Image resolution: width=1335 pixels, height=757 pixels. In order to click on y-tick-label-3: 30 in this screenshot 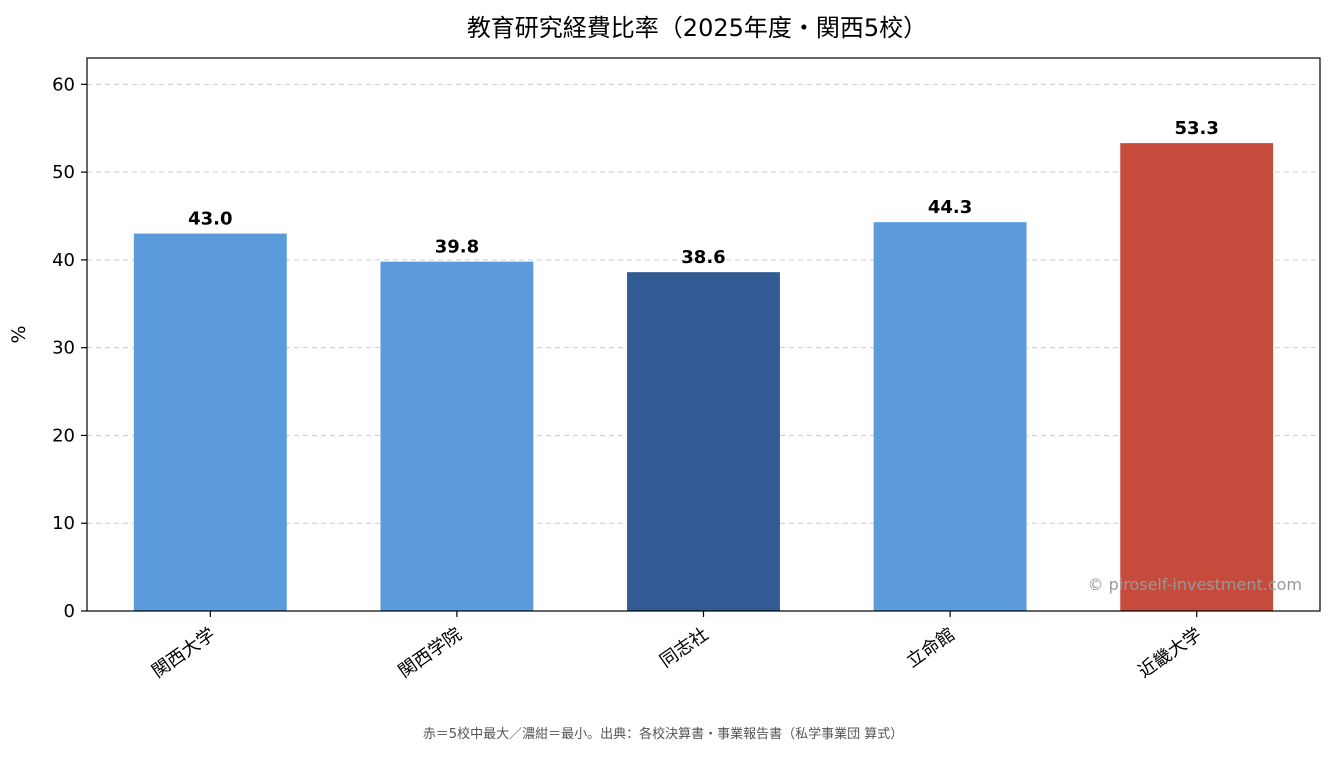, I will do `click(63, 348)`.